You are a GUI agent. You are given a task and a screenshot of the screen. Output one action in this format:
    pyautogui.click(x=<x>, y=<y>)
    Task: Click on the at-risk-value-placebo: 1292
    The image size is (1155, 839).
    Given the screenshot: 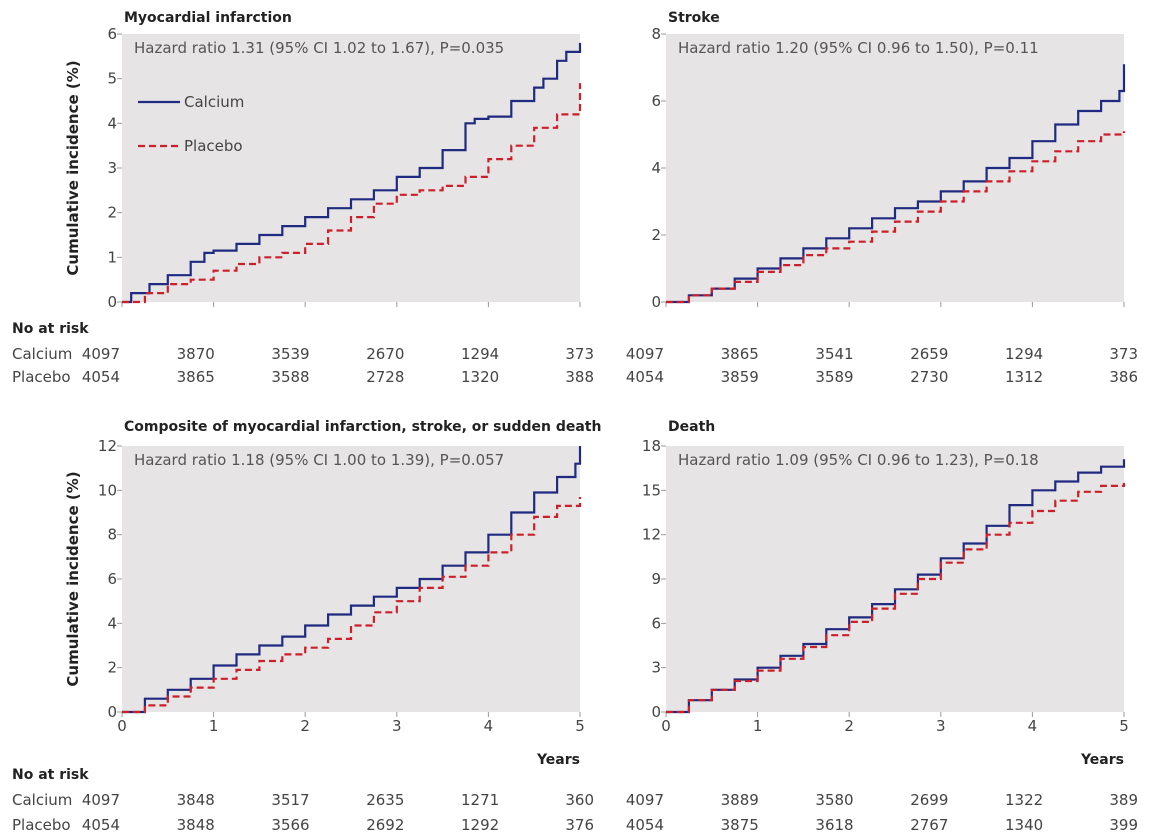 What is the action you would take?
    pyautogui.click(x=480, y=825)
    